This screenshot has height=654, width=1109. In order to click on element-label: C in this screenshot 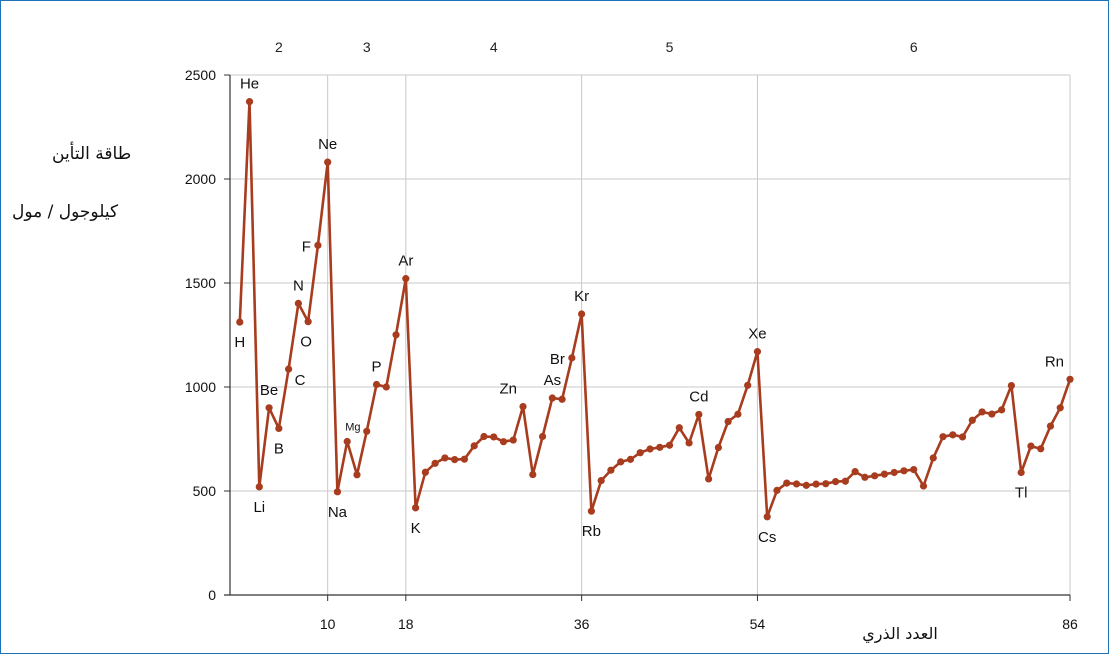, I will do `click(300, 380)`.